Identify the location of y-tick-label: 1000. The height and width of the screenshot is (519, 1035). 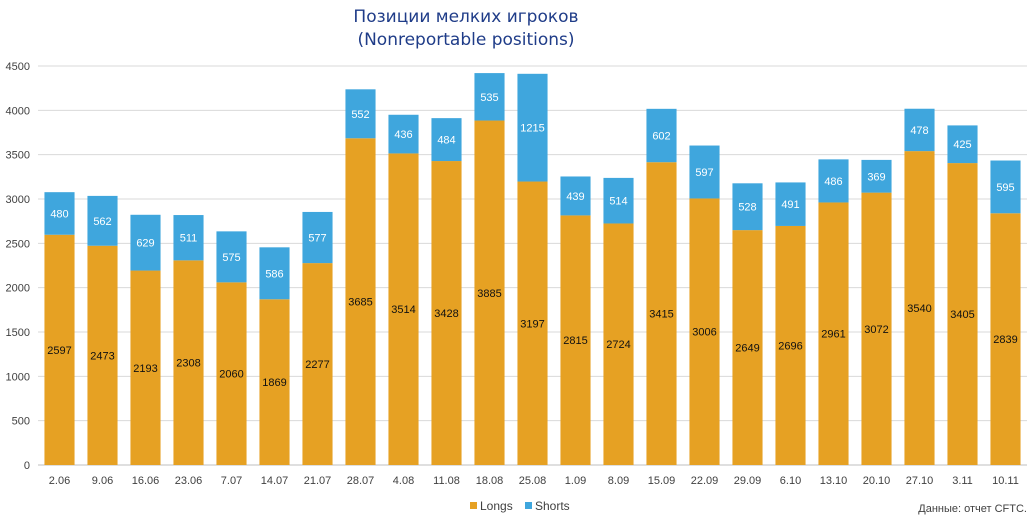
(18, 377).